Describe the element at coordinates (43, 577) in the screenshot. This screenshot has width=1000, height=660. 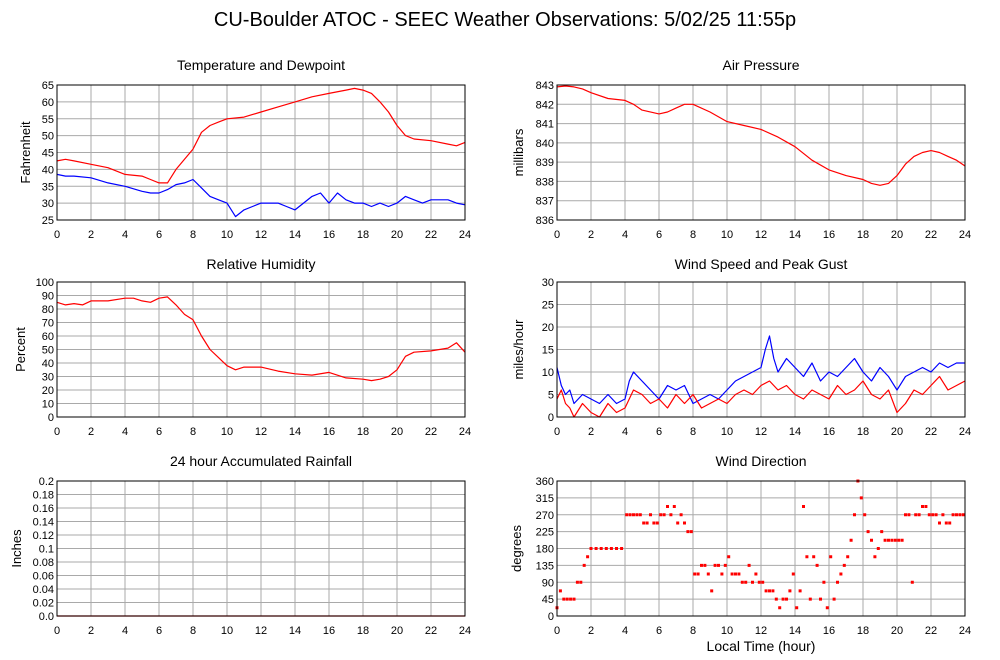
I see `y-tick-label: 0.06` at that location.